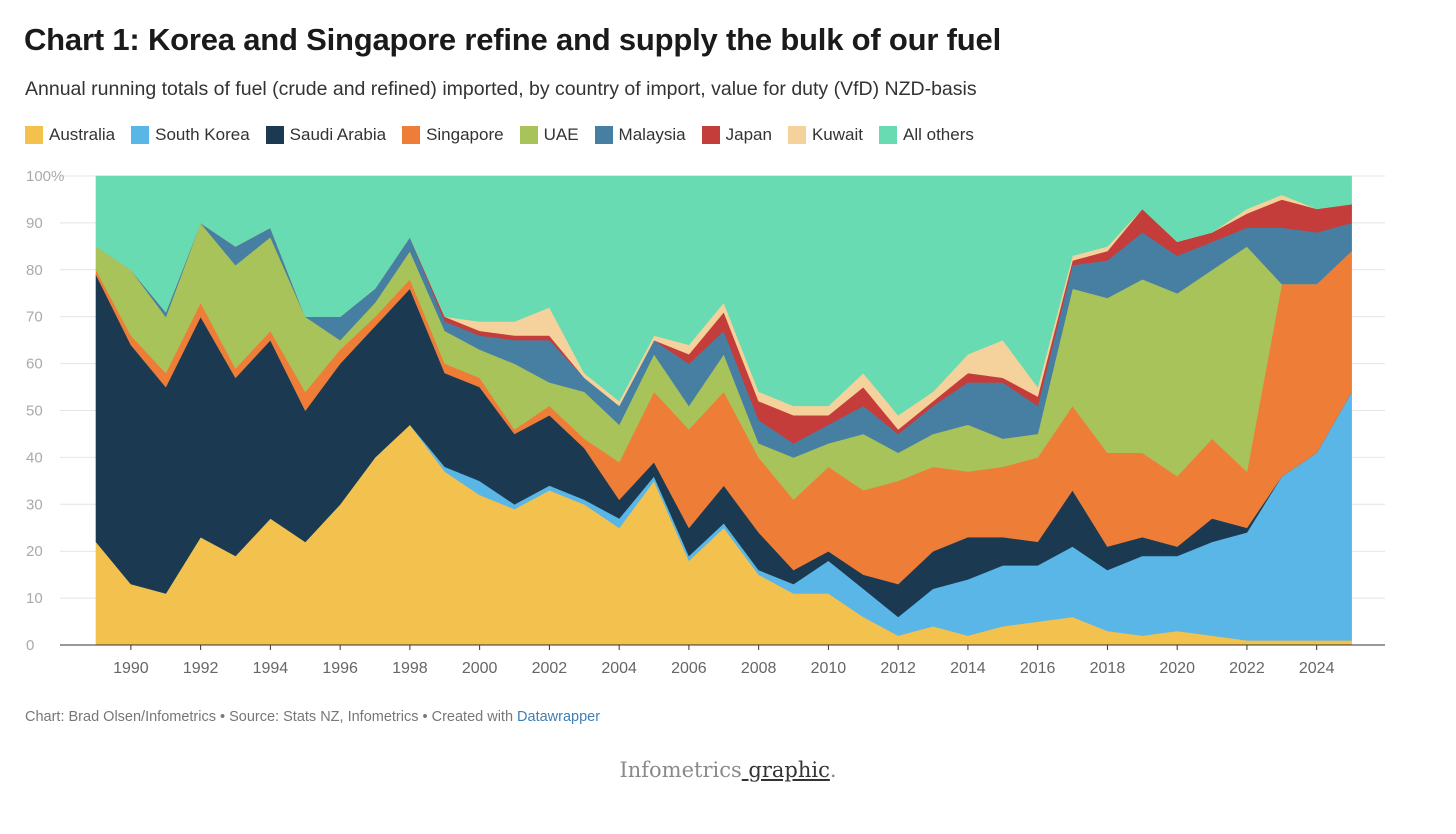 This screenshot has width=1456, height=834. I want to click on legend-item-singapore: Singapore, so click(453, 135).